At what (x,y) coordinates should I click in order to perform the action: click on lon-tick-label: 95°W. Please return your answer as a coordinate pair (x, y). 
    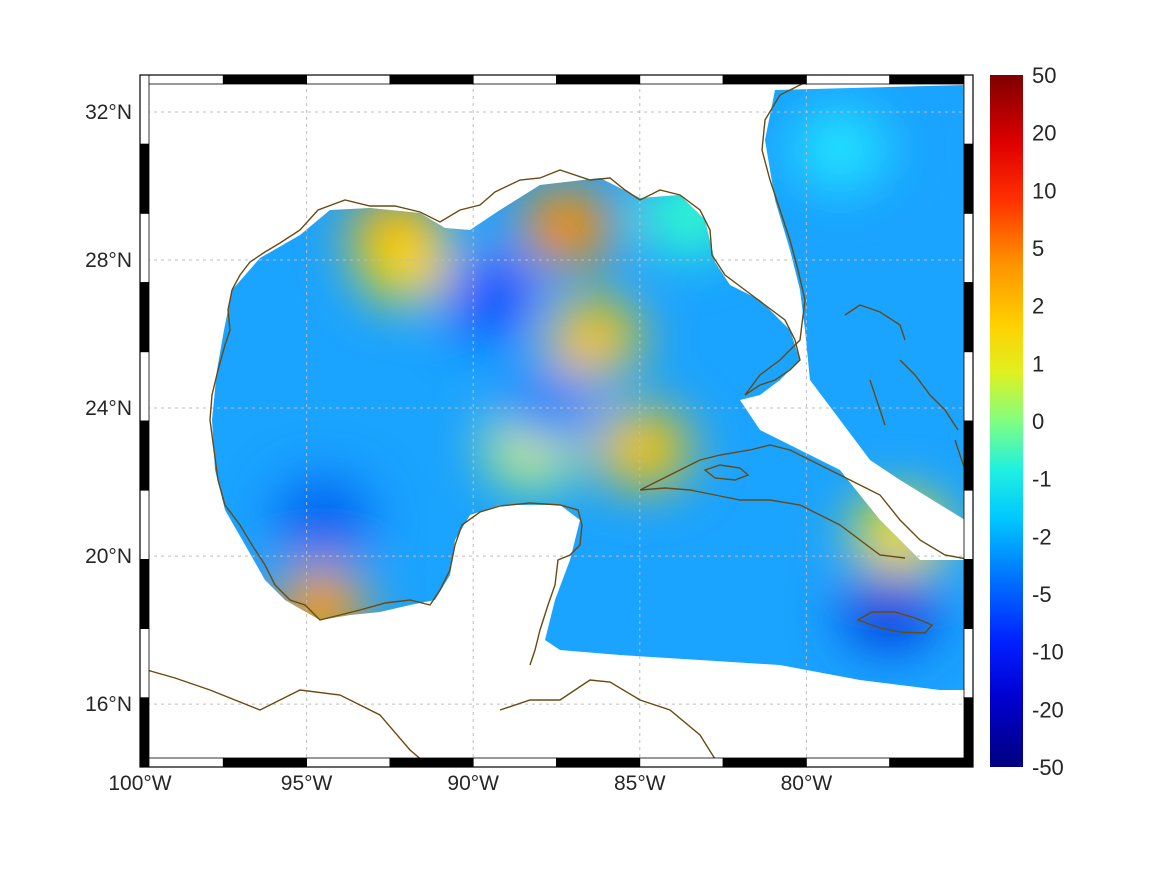
    Looking at the image, I should click on (307, 783).